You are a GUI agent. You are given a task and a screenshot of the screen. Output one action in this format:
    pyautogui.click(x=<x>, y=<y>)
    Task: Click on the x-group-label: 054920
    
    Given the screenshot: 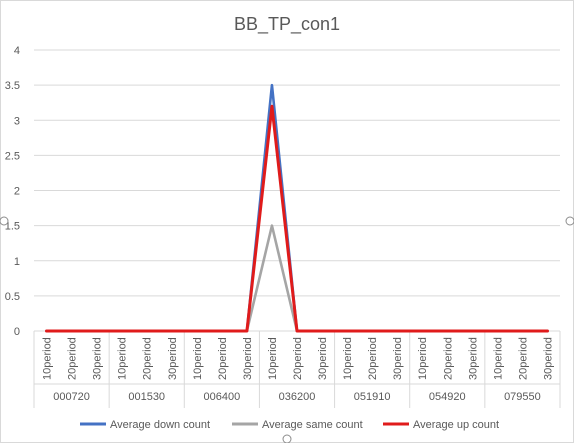 What is the action you would take?
    pyautogui.click(x=447, y=397)
    